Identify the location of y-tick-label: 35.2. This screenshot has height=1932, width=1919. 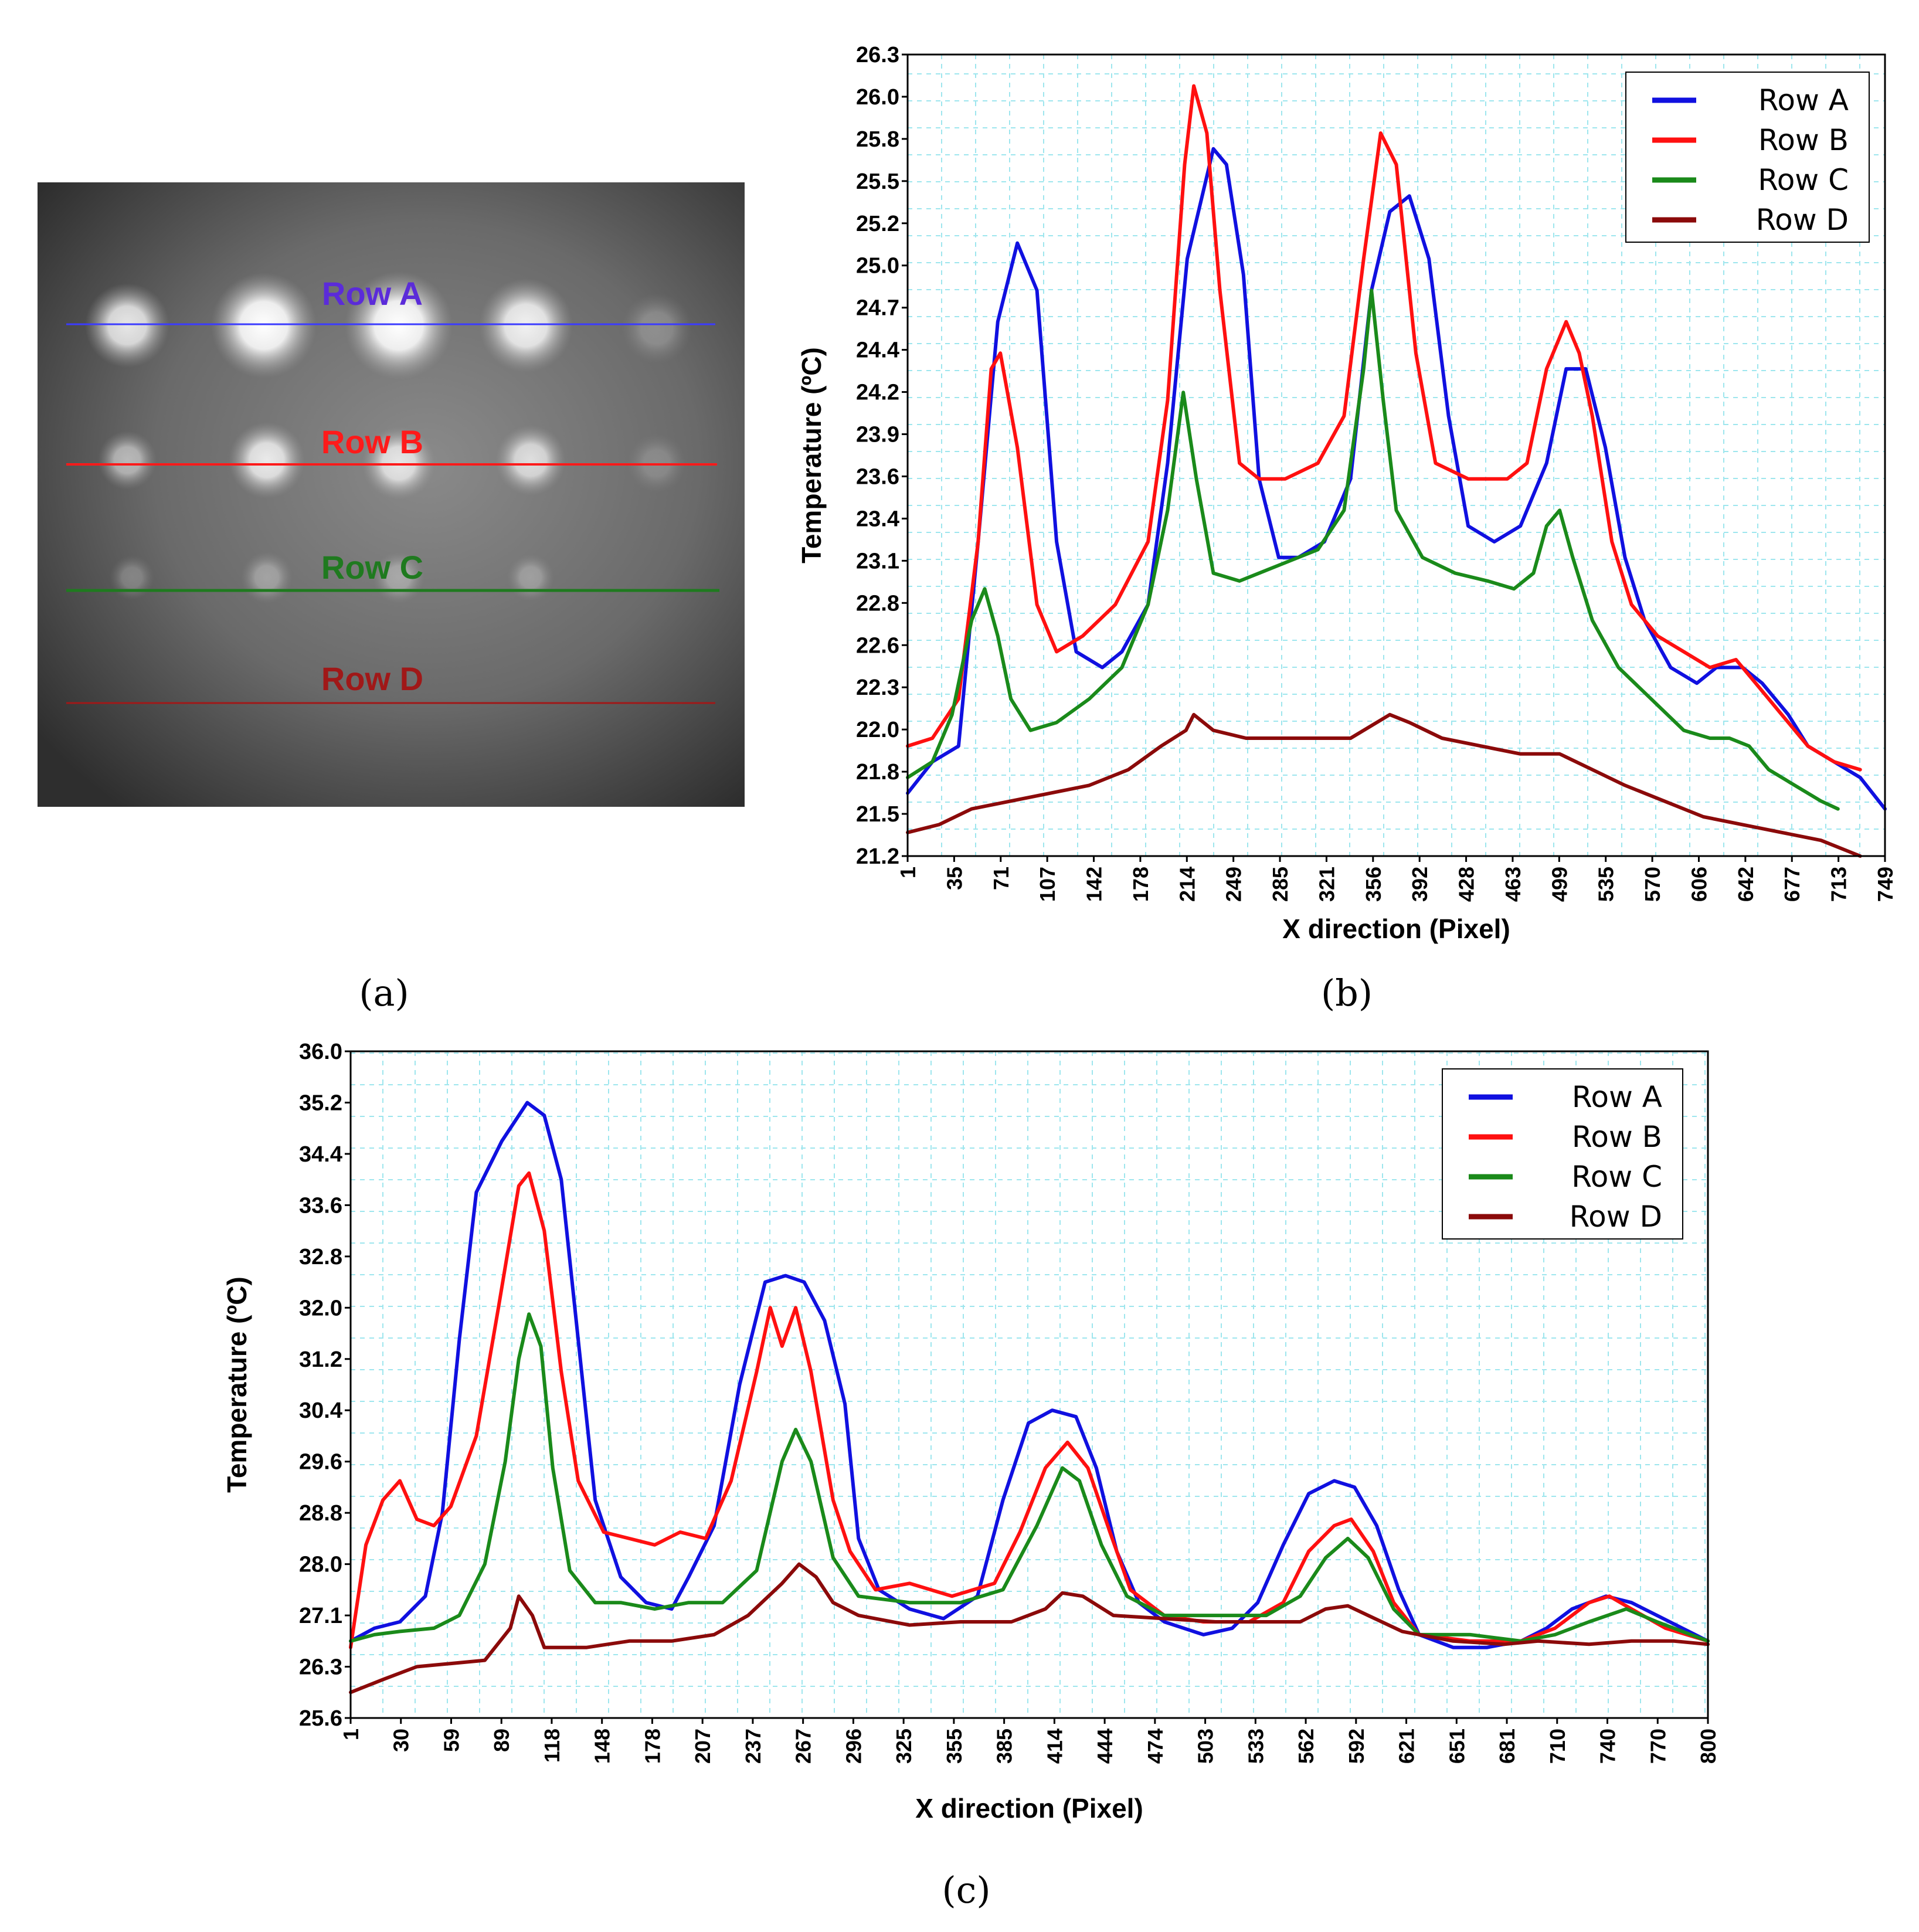
(320, 1103).